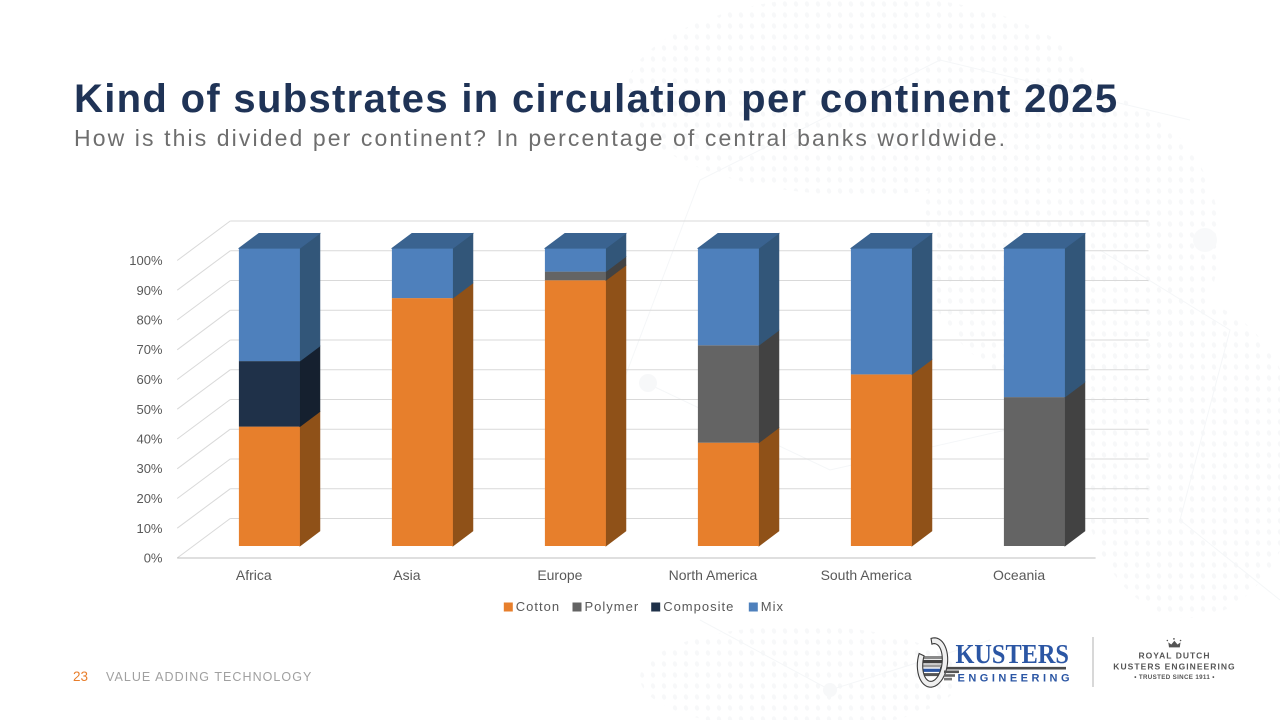 The image size is (1280, 720). What do you see at coordinates (1174, 677) in the screenshot?
I see `svg-text: • TRUSTED SINCE 1911 •` at bounding box center [1174, 677].